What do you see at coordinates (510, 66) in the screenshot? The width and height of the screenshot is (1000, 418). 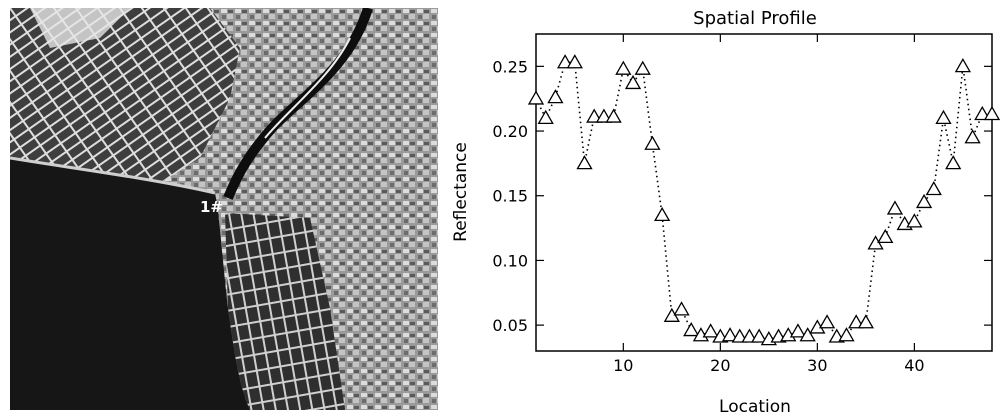 I see `y-tick-label: 0.25` at bounding box center [510, 66].